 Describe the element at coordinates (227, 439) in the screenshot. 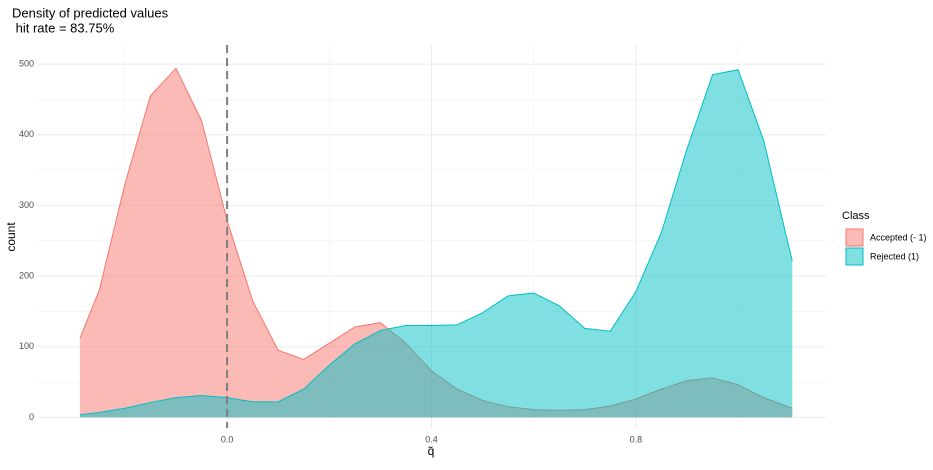

I see `x-tick-label: 0.0` at that location.